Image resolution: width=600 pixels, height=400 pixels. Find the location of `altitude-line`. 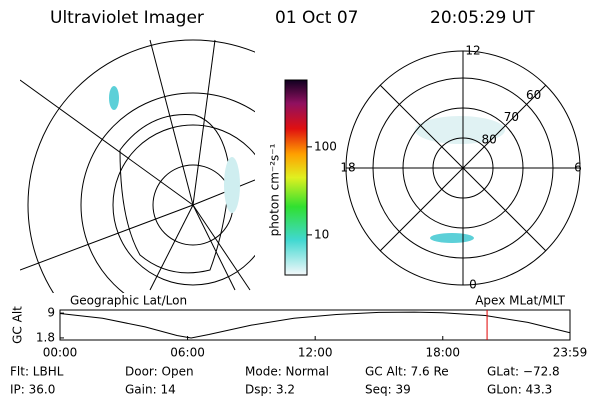

altitude-line is located at coordinates (315, 325).